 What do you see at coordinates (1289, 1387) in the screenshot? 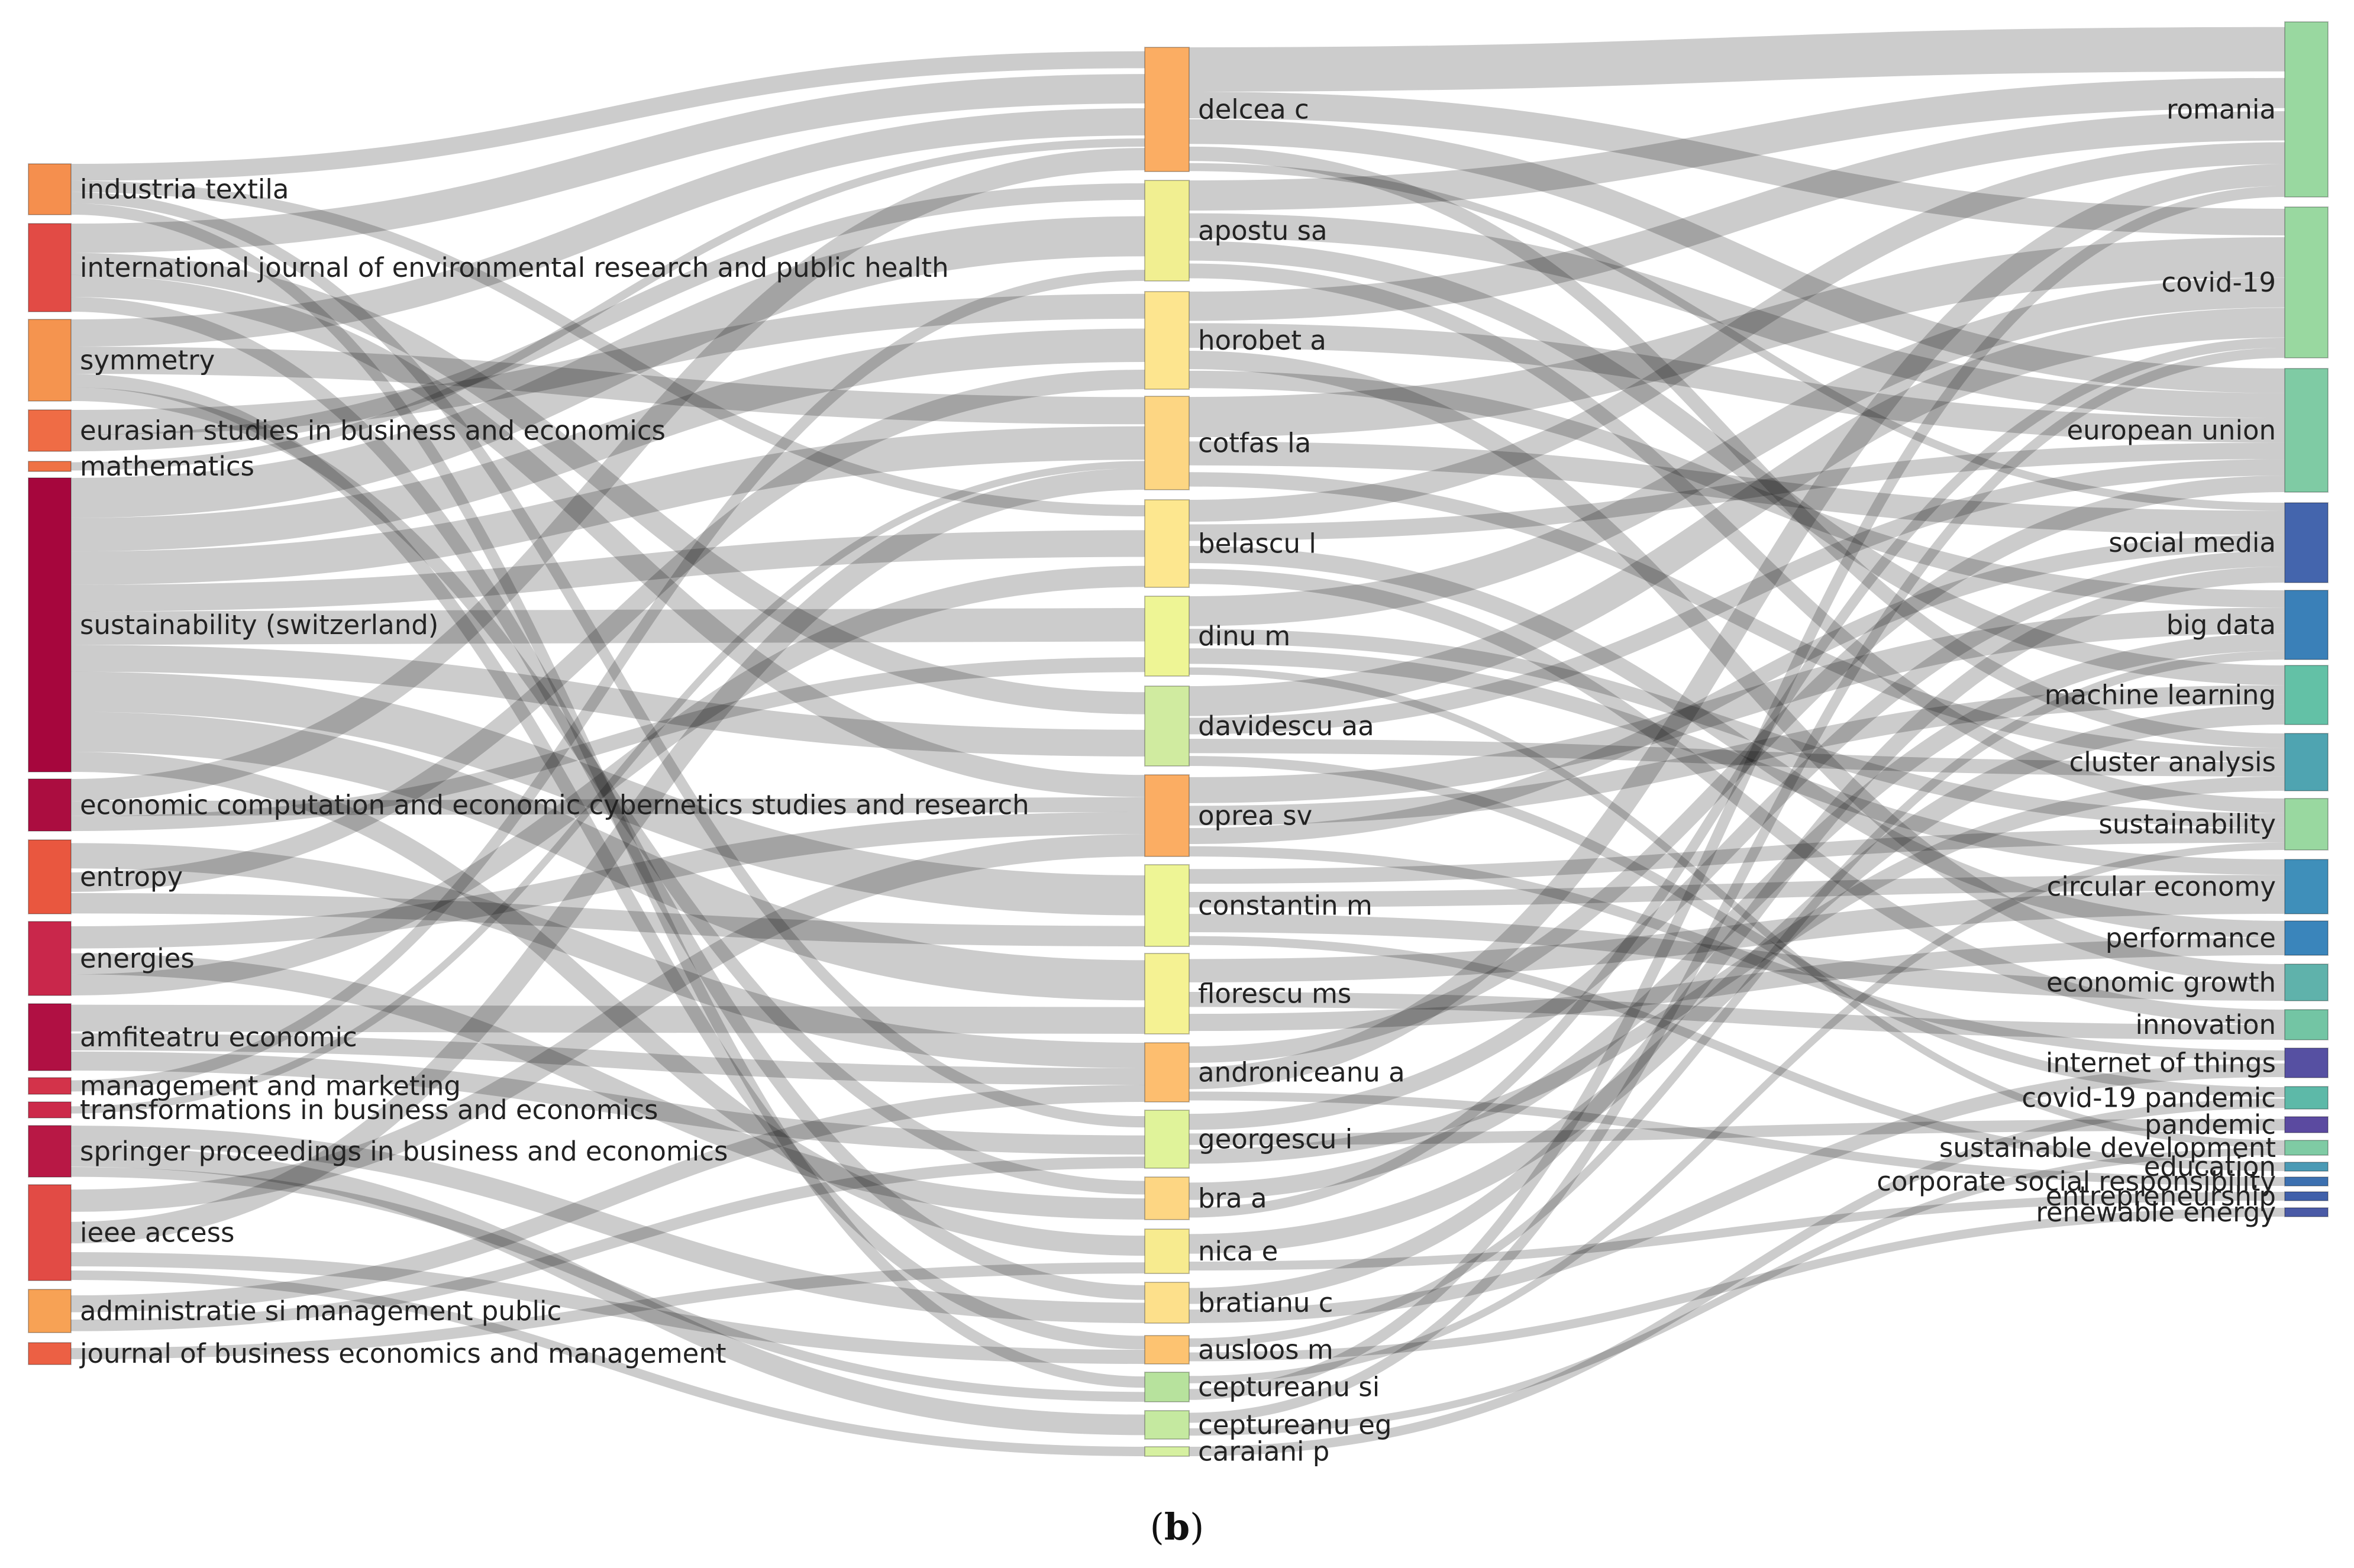
I see `author-label-16: ceptureanu si` at bounding box center [1289, 1387].